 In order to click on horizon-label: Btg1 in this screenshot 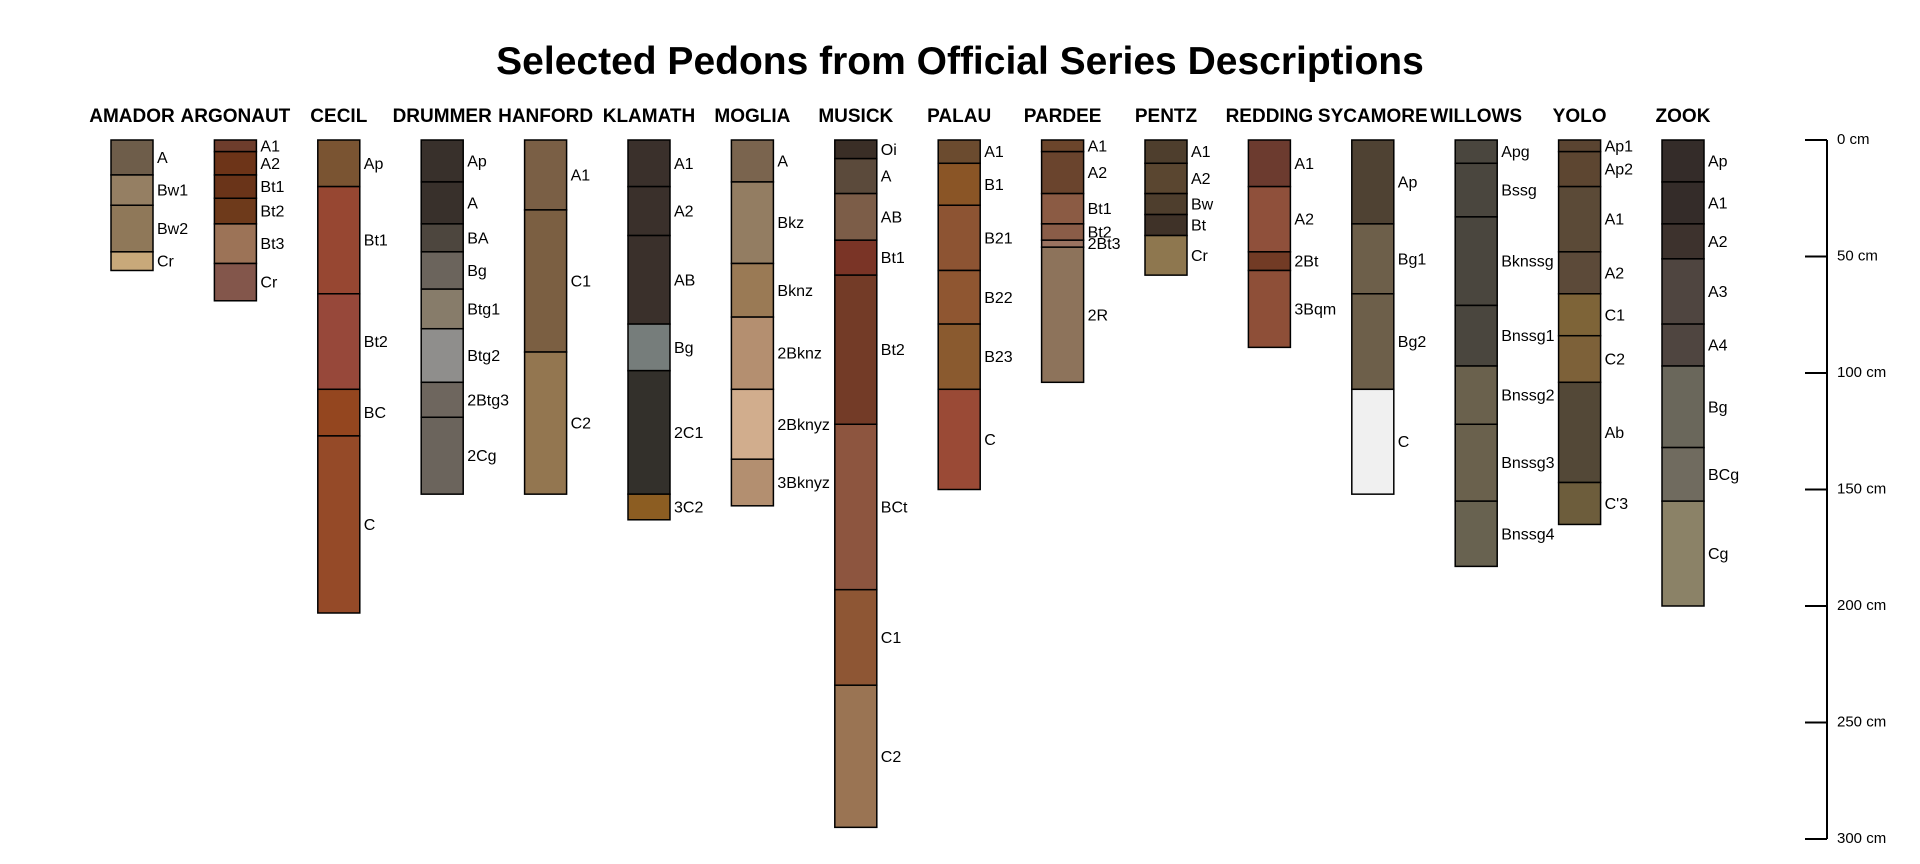, I will do `click(483, 309)`.